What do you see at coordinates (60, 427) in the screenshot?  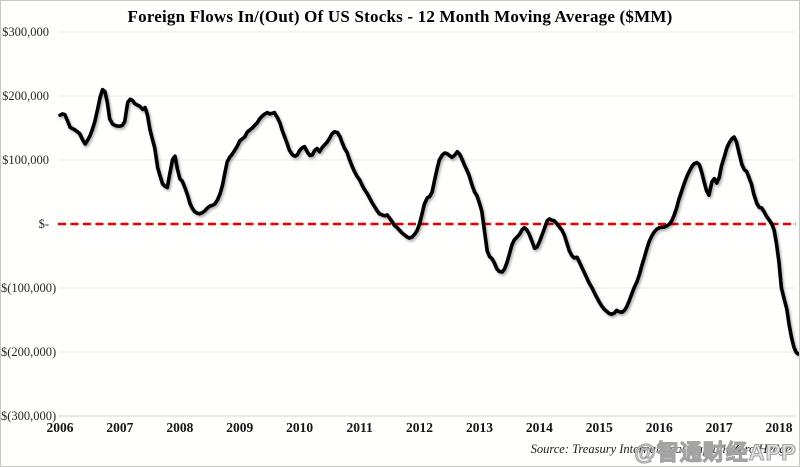 I see `x-axis-tick-label: 2006` at bounding box center [60, 427].